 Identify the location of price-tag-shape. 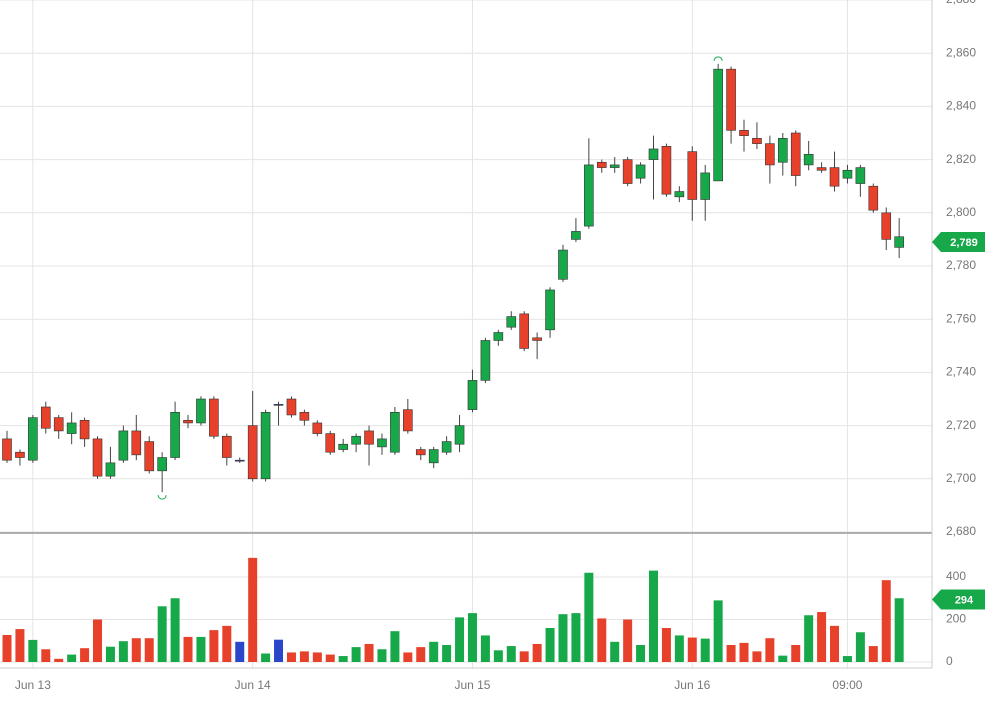
(958, 242).